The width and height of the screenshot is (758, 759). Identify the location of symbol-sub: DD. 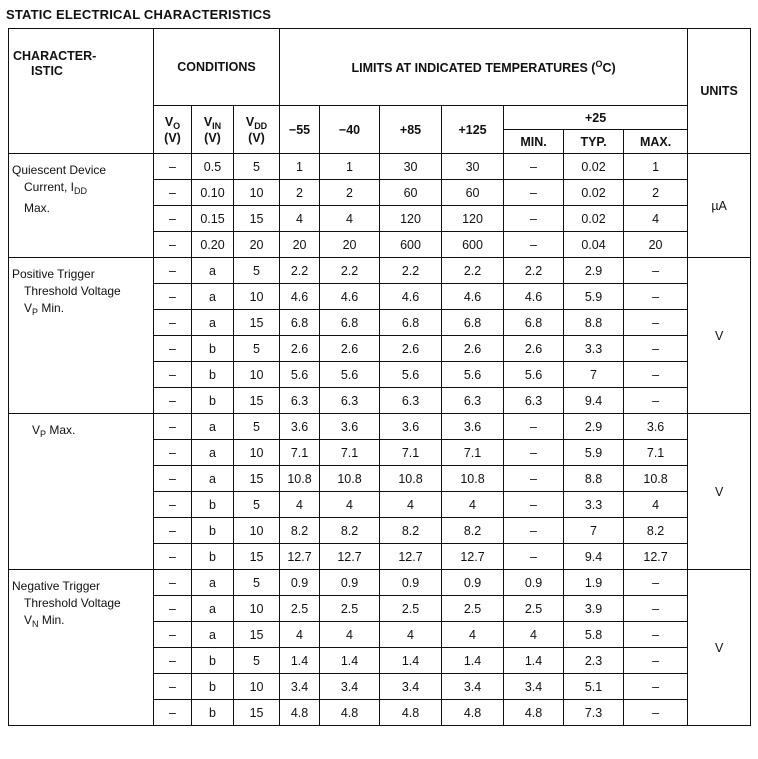
(261, 125).